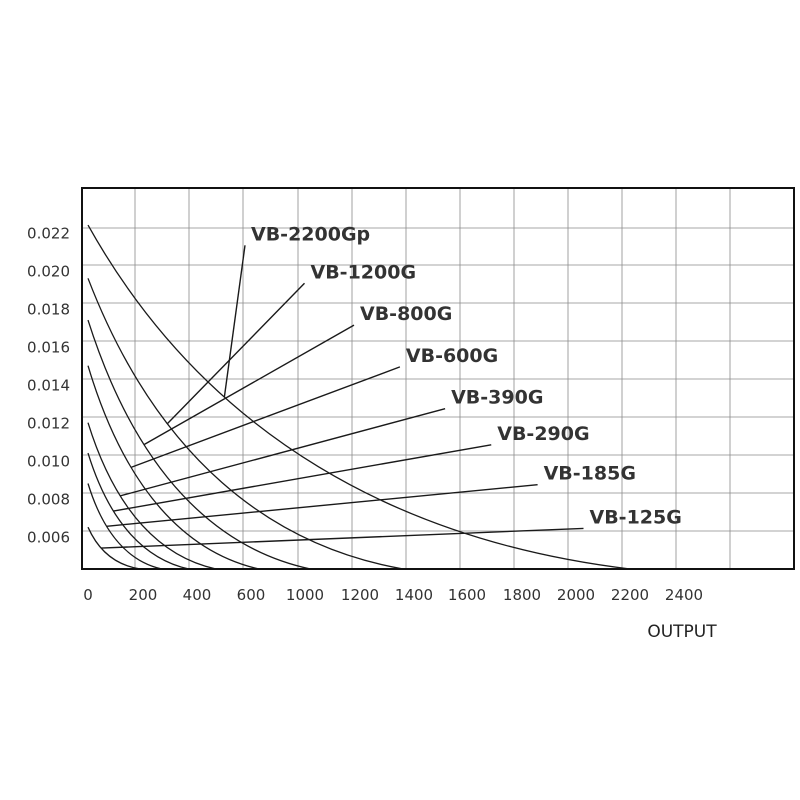 This screenshot has width=800, height=800. I want to click on x-tick-label: 1400, so click(414, 595).